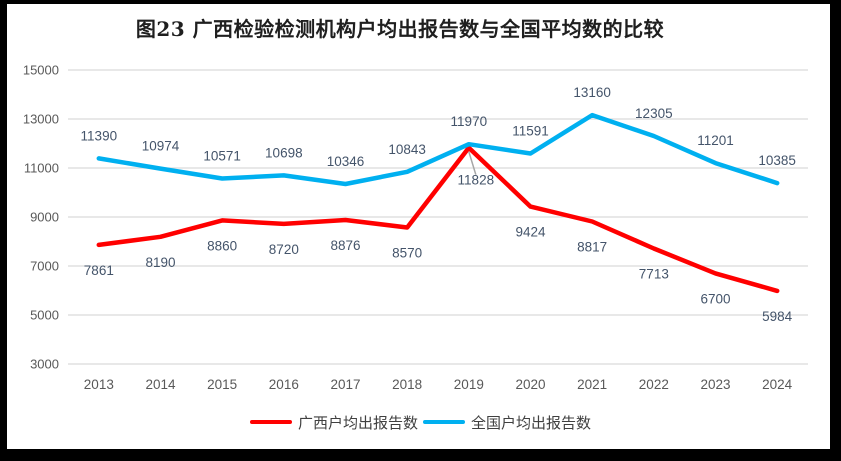  Describe the element at coordinates (44, 217) in the screenshot. I see `y-axis-tick-label: 9000` at that location.